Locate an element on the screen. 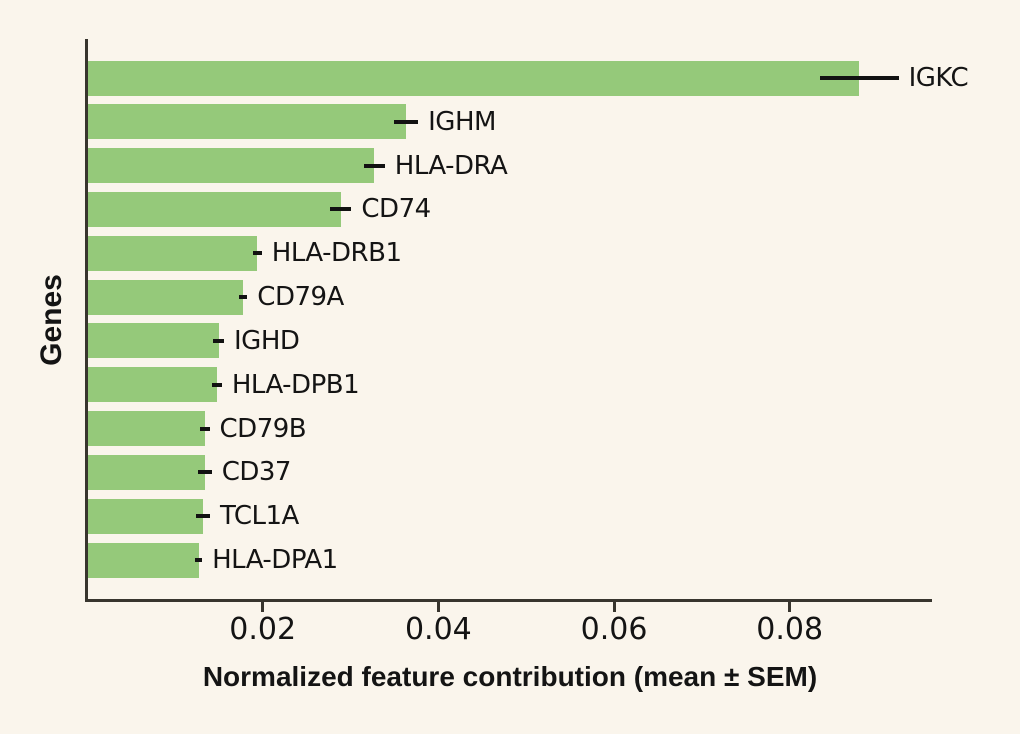  gene-label-hla-dra: HLA-DRA is located at coordinates (451, 165).